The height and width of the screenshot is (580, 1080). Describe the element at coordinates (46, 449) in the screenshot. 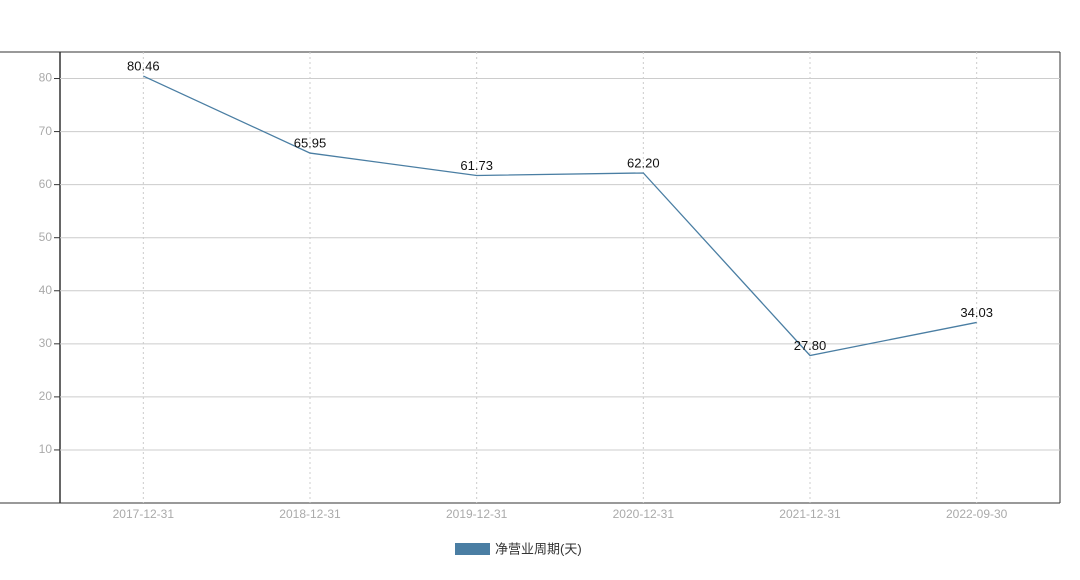

I see `y-tick-label: 10` at that location.